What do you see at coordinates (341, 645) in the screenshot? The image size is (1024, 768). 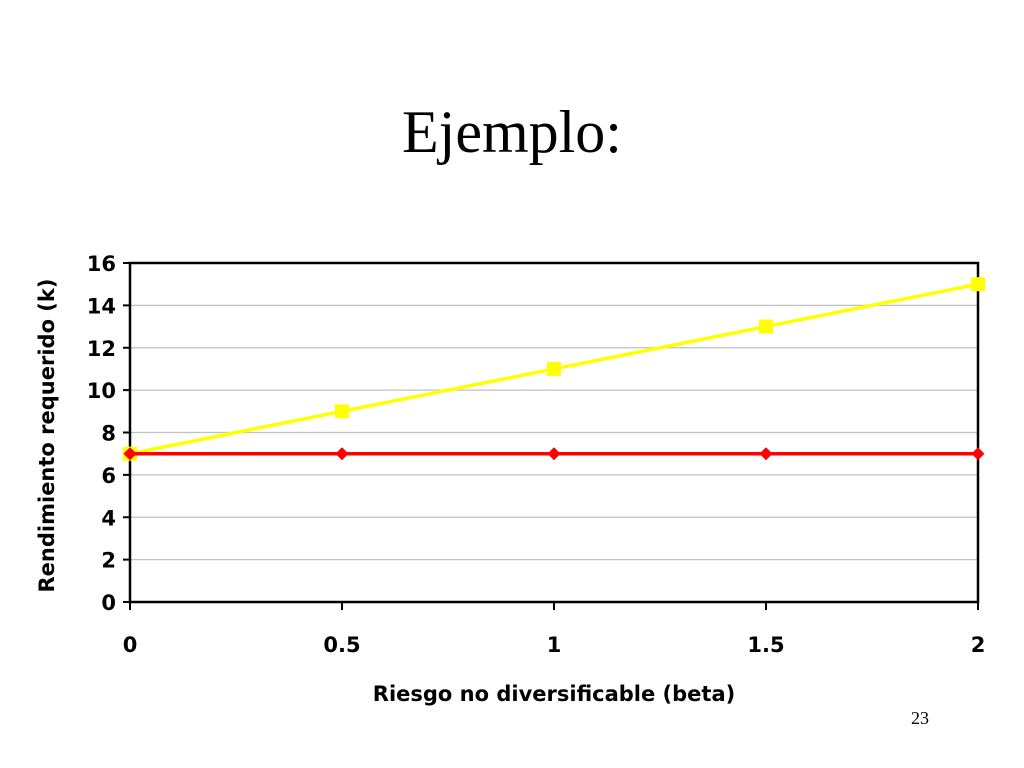 I see `x-tick-label: 0.5` at bounding box center [341, 645].